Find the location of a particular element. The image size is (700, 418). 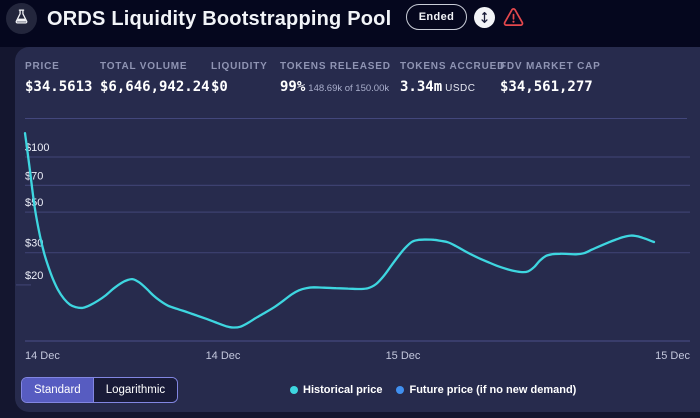

legend-item-future: Future price (if no new demand) is located at coordinates (486, 390).